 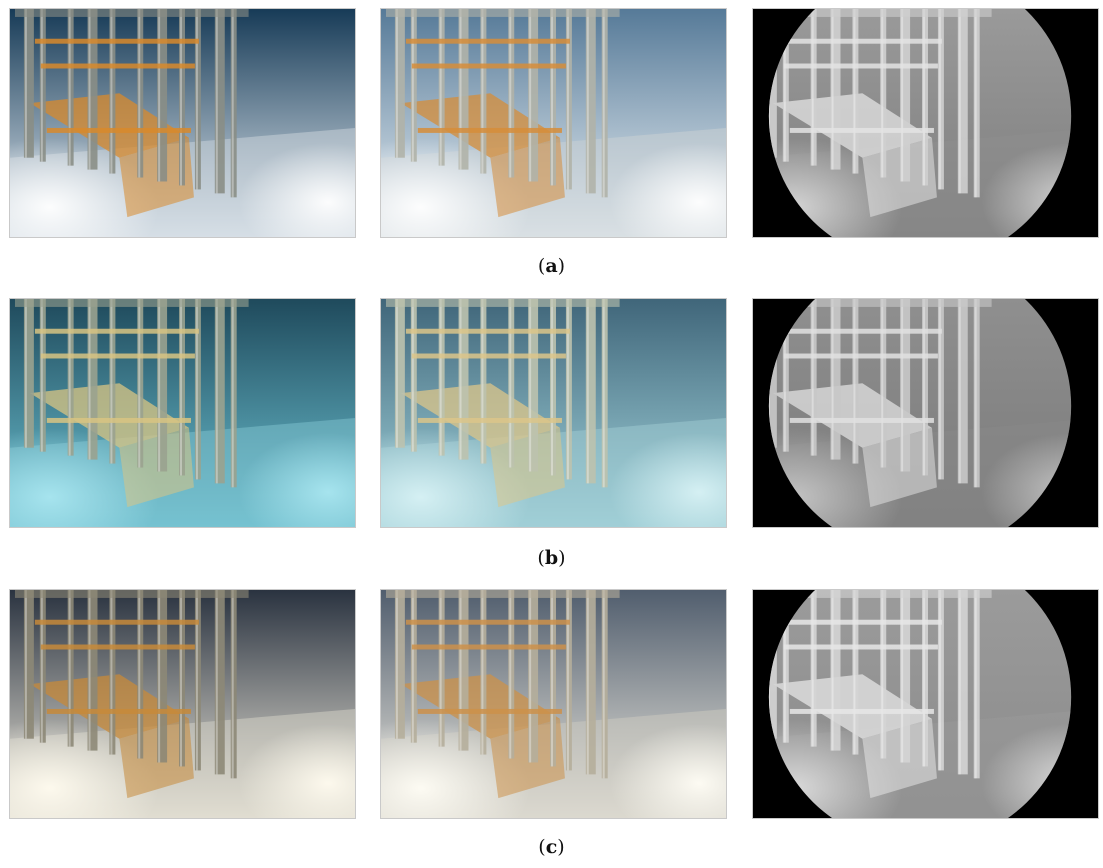 What do you see at coordinates (925, 704) in the screenshot?
I see `image-row-c-grayscale-circular` at bounding box center [925, 704].